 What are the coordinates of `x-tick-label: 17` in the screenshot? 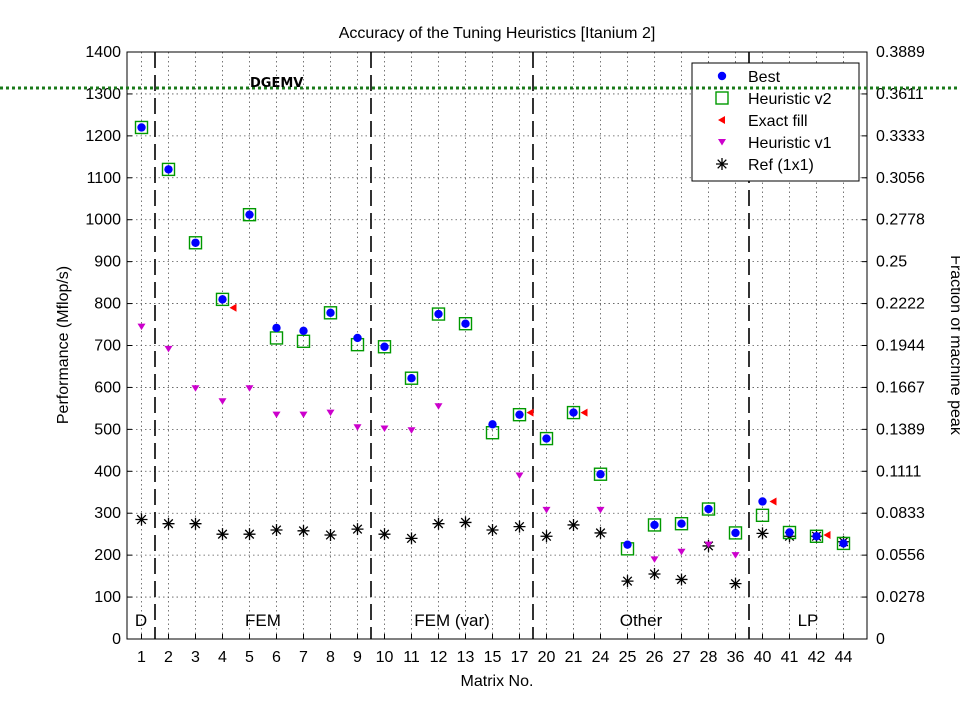 It's located at (520, 657).